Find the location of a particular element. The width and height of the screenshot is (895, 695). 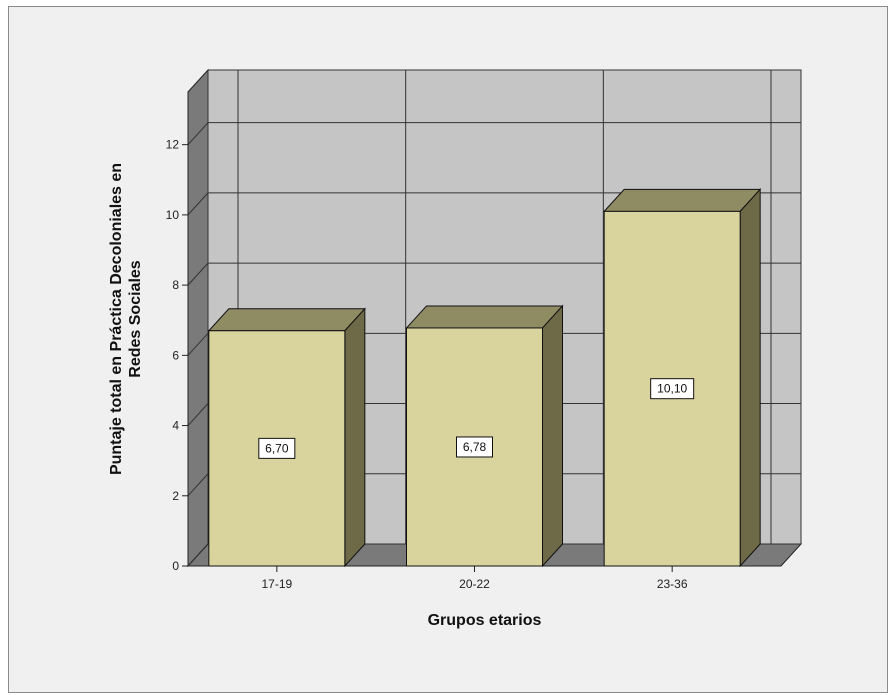

y-axis: 0 2 4 6 8 10 12 is located at coordinates (177, 332).